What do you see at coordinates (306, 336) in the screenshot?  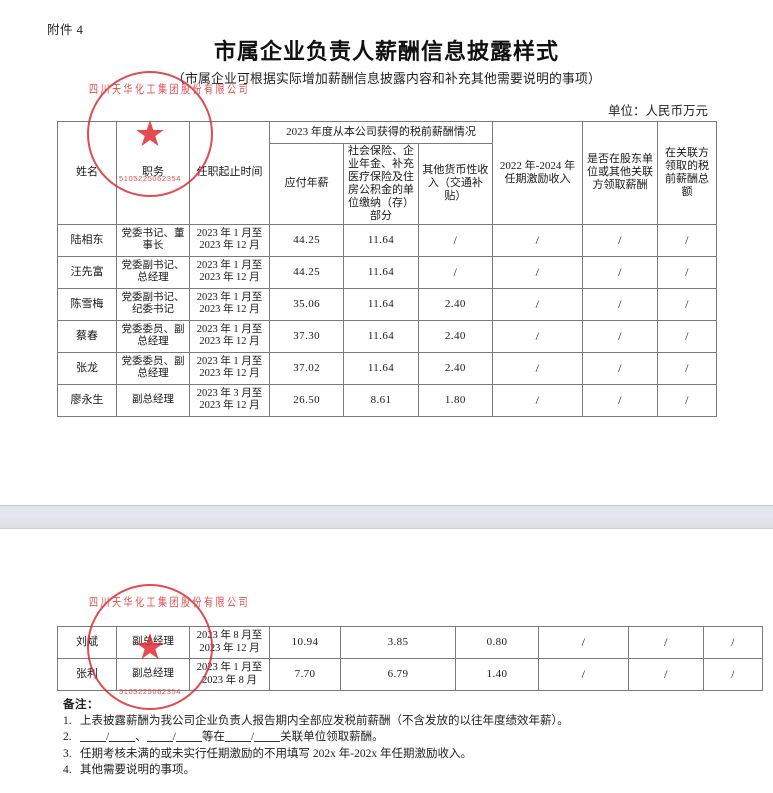 I see `cell-payable-salary: 37.30` at bounding box center [306, 336].